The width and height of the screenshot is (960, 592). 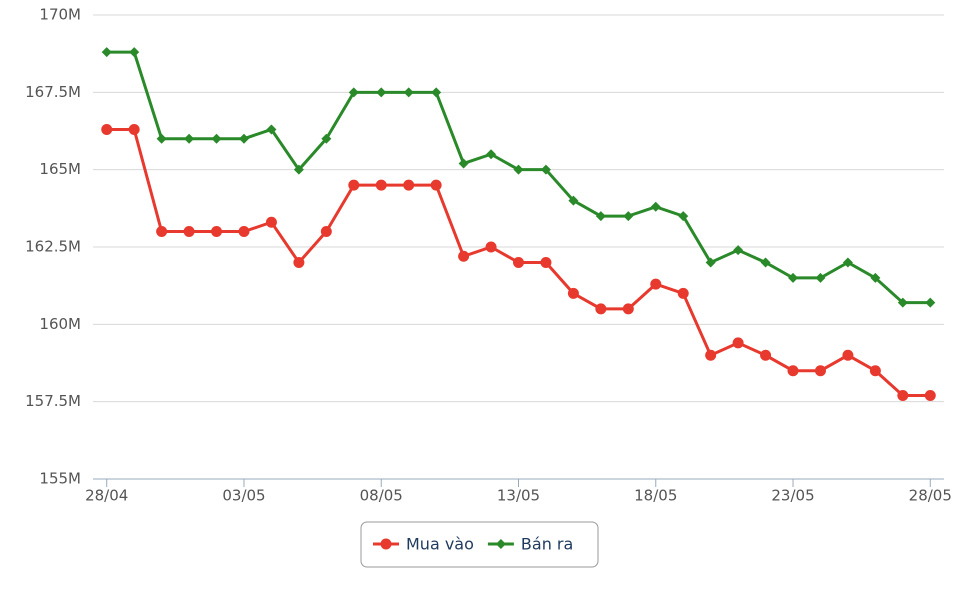 I want to click on x-tick-label: 13/05, so click(x=518, y=496).